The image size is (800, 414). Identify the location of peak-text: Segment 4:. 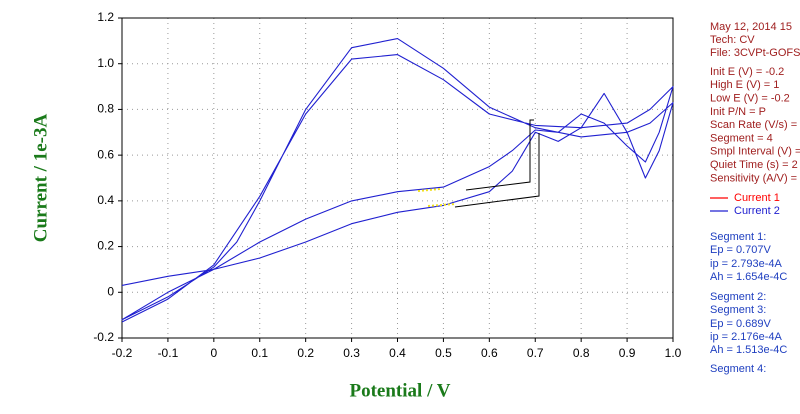
(738, 369).